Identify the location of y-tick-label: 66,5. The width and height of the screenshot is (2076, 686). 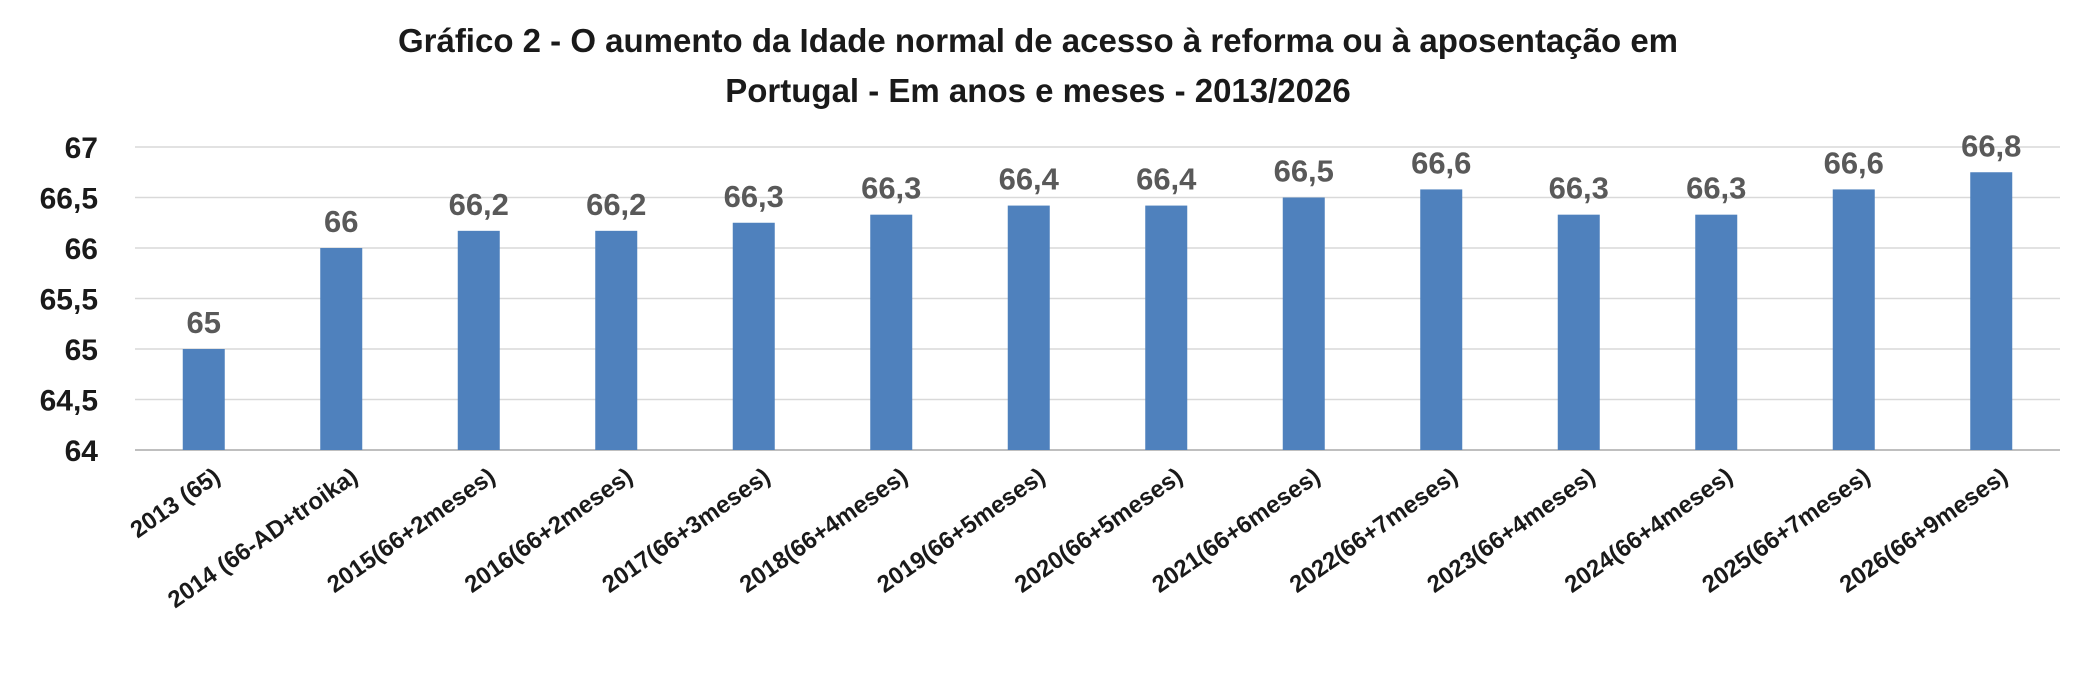
(69, 199).